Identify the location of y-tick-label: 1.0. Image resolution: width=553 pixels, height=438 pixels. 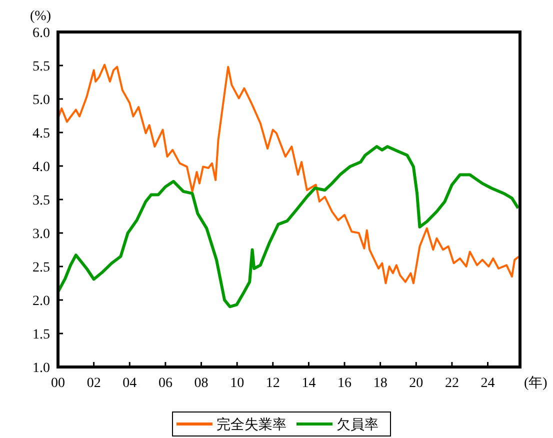
(41, 368).